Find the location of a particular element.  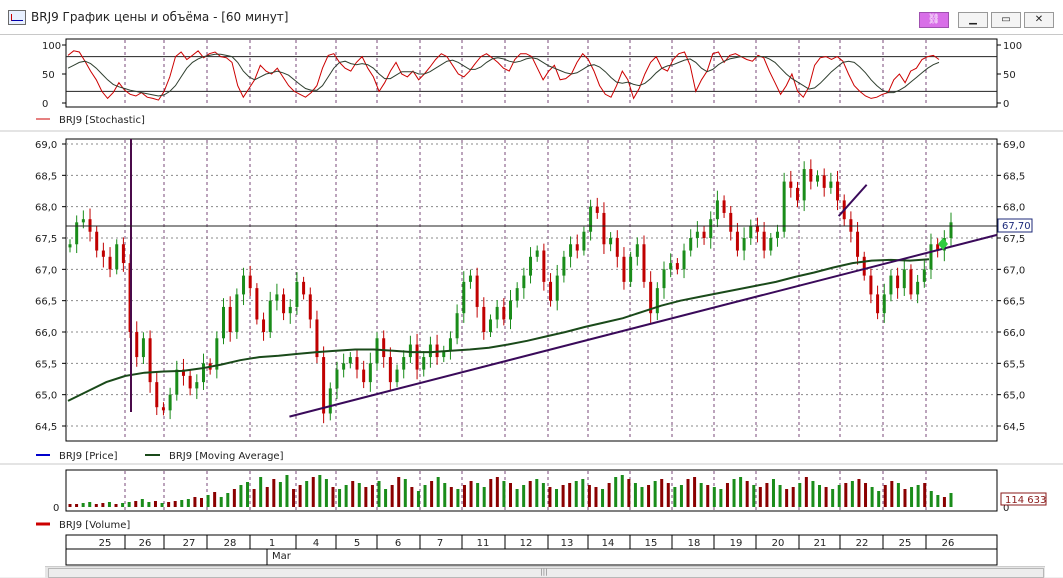

close-button: ✕ is located at coordinates (1039, 20).